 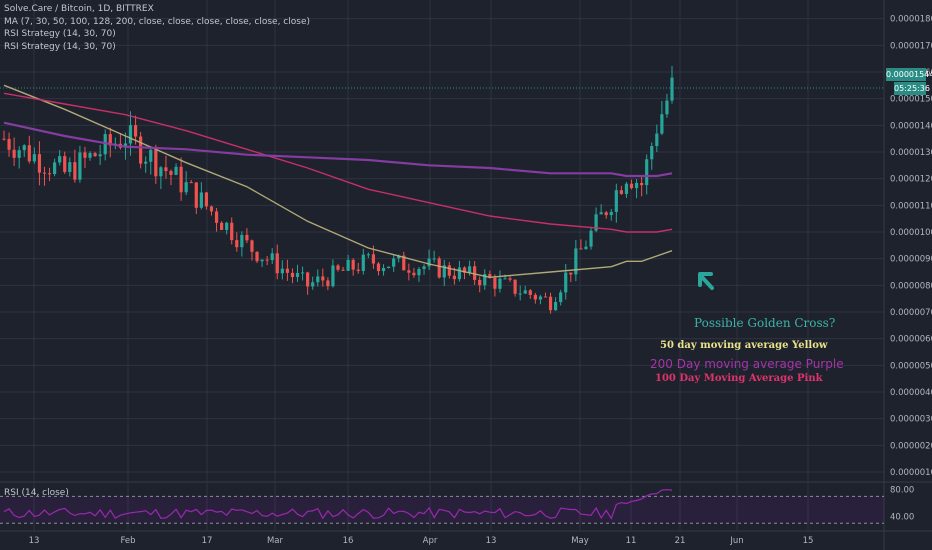 What do you see at coordinates (911, 260) in the screenshot?
I see `price-tick-label: 0.00000900` at bounding box center [911, 260].